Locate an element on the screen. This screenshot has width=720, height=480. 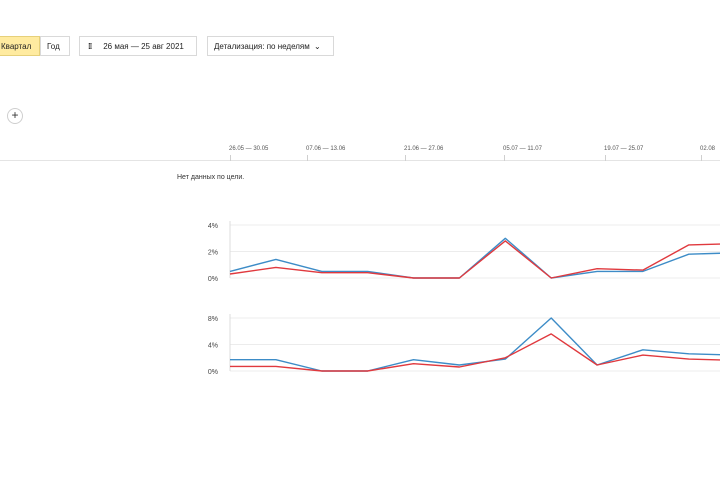
timeline-divider is located at coordinates (360, 160).